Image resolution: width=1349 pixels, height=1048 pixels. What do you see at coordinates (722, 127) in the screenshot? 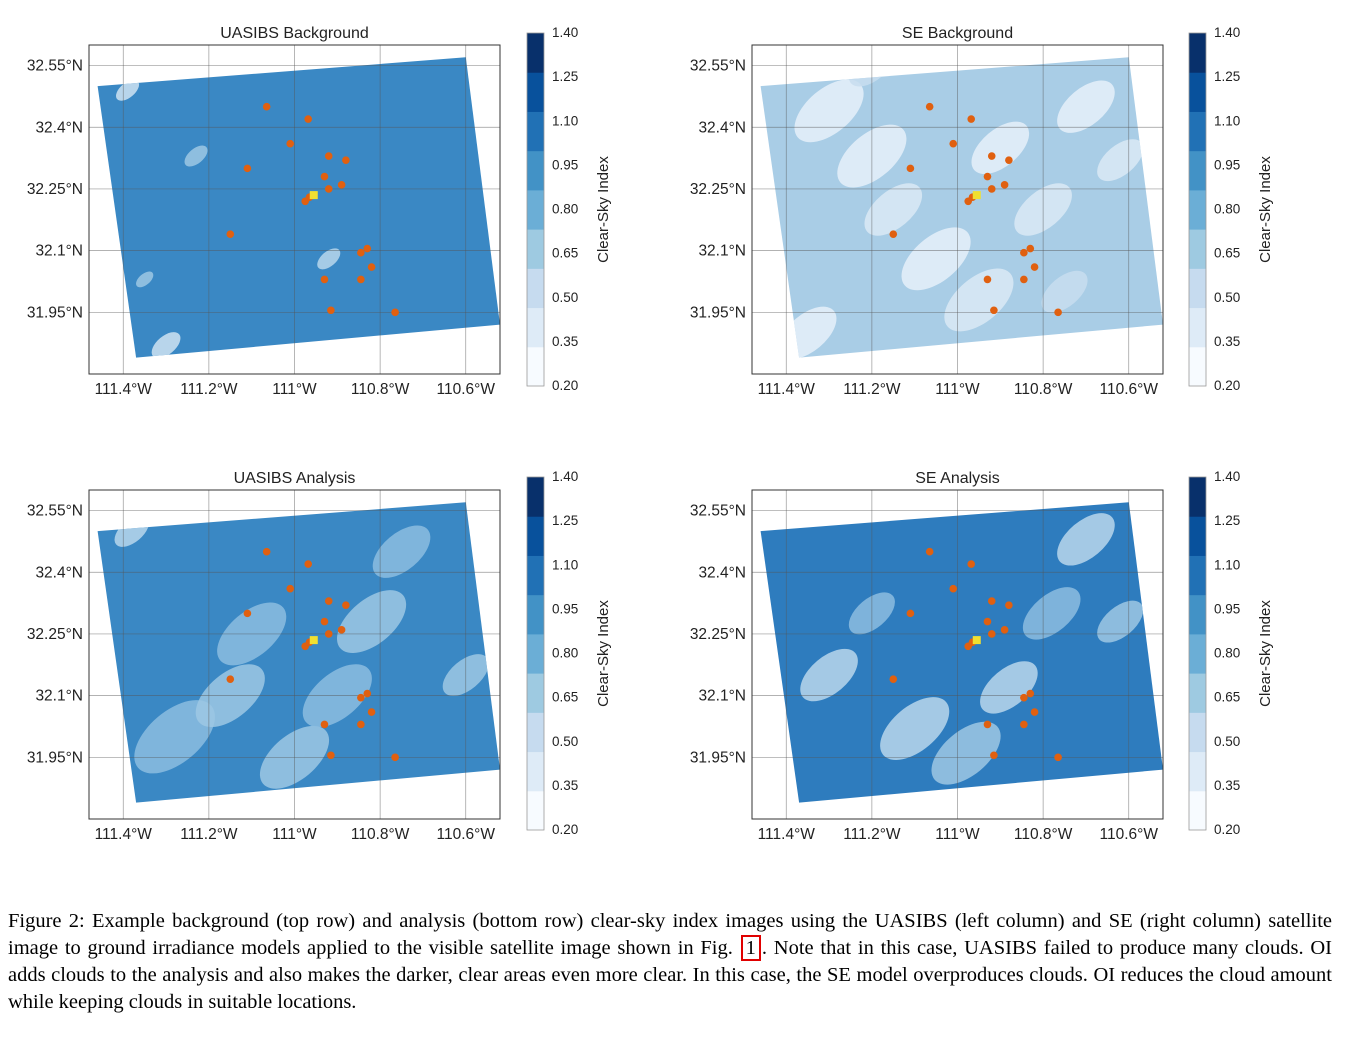
I see `y-tick-label: 32.4°N` at bounding box center [722, 127].